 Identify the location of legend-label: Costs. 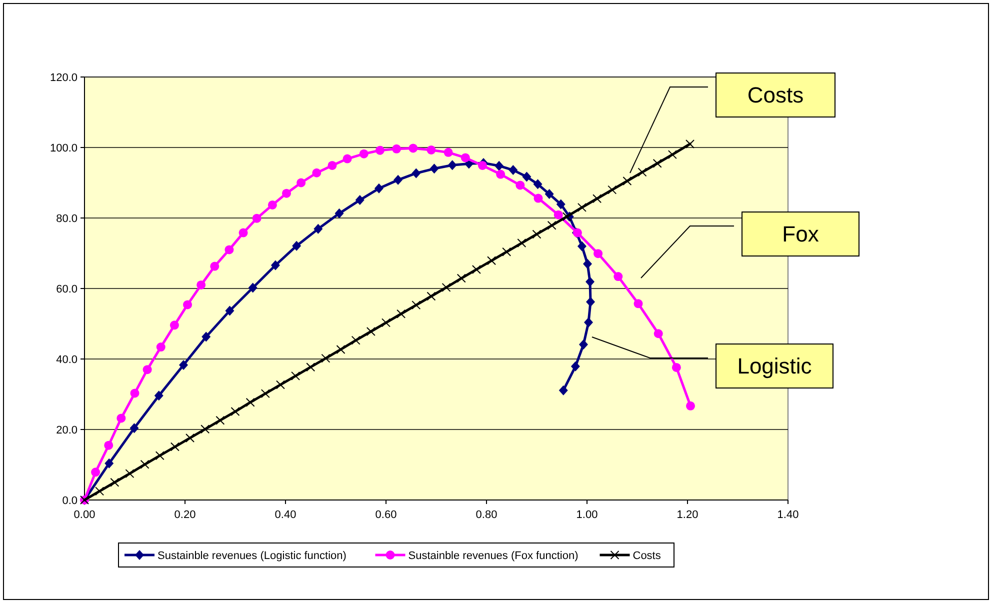
(647, 556).